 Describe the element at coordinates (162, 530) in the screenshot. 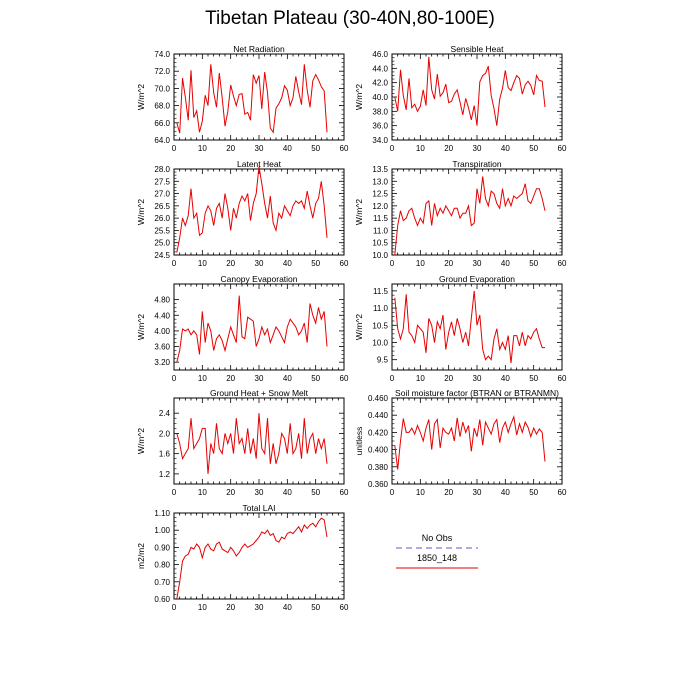

I see `y-tick-label: 1.00` at that location.